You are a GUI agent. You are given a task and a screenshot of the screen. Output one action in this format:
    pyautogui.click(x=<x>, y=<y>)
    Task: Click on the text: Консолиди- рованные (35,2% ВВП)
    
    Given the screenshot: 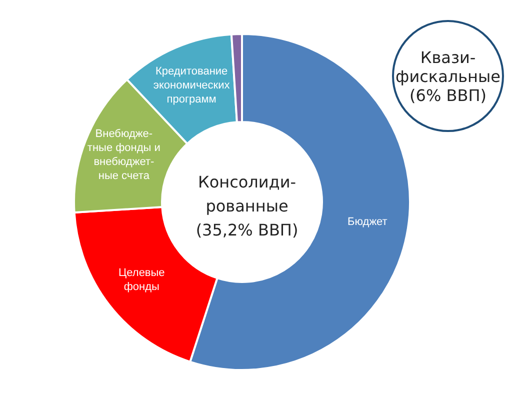 What is the action you would take?
    pyautogui.click(x=247, y=206)
    